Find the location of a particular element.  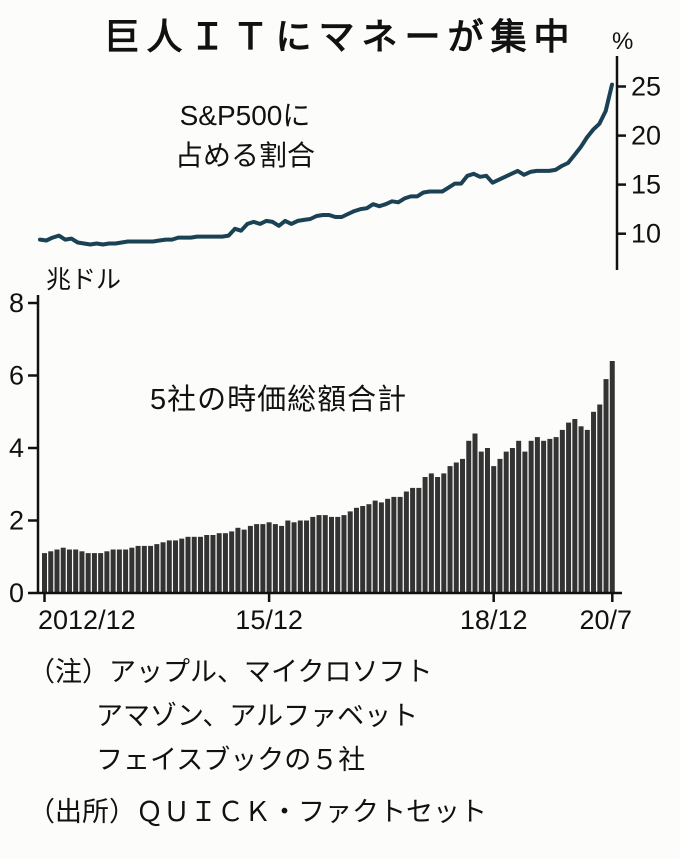

sp500-share-series-label-line2: 占める割合 is located at coordinates (244, 155).